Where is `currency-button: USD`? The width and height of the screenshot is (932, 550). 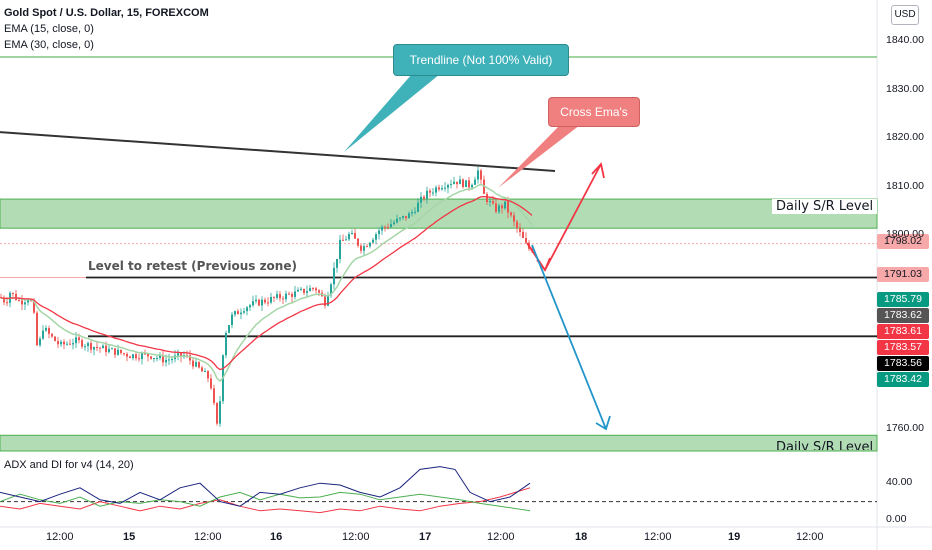 currency-button: USD is located at coordinates (905, 15).